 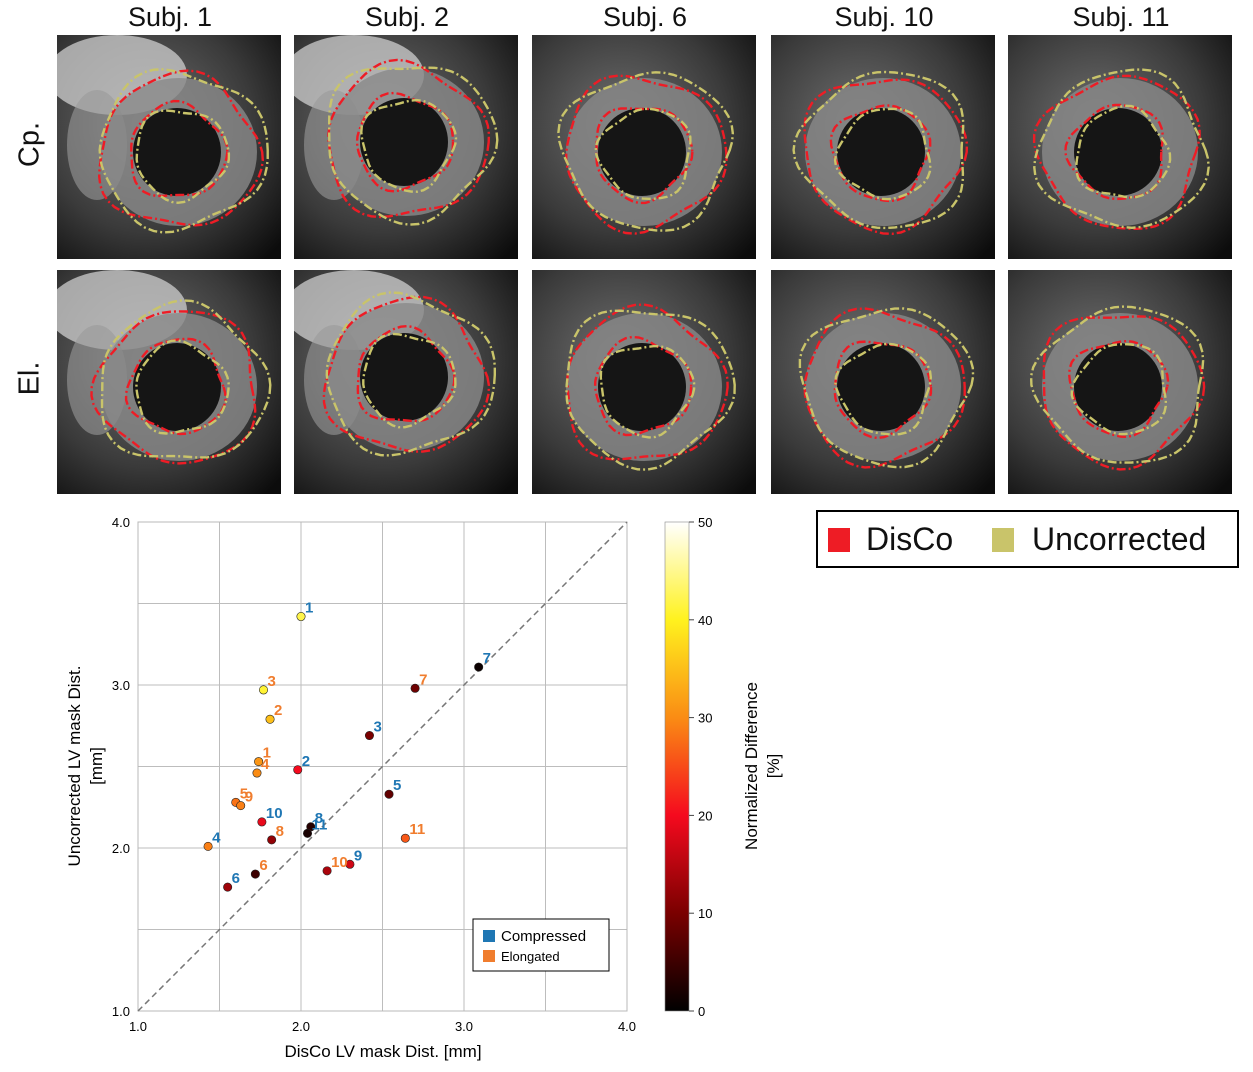 I want to click on point-label-compressed-4: 4, so click(x=216, y=837).